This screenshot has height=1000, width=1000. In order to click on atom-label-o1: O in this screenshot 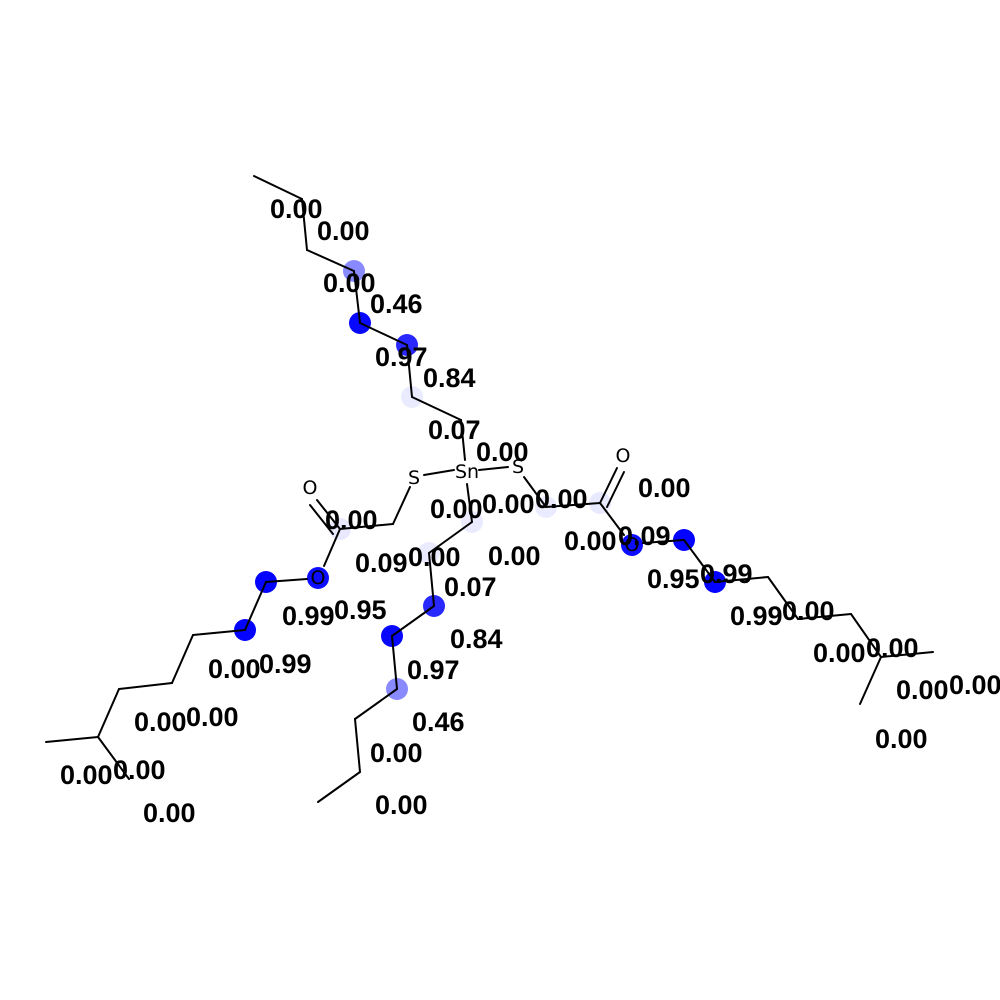, I will do `click(310, 488)`.